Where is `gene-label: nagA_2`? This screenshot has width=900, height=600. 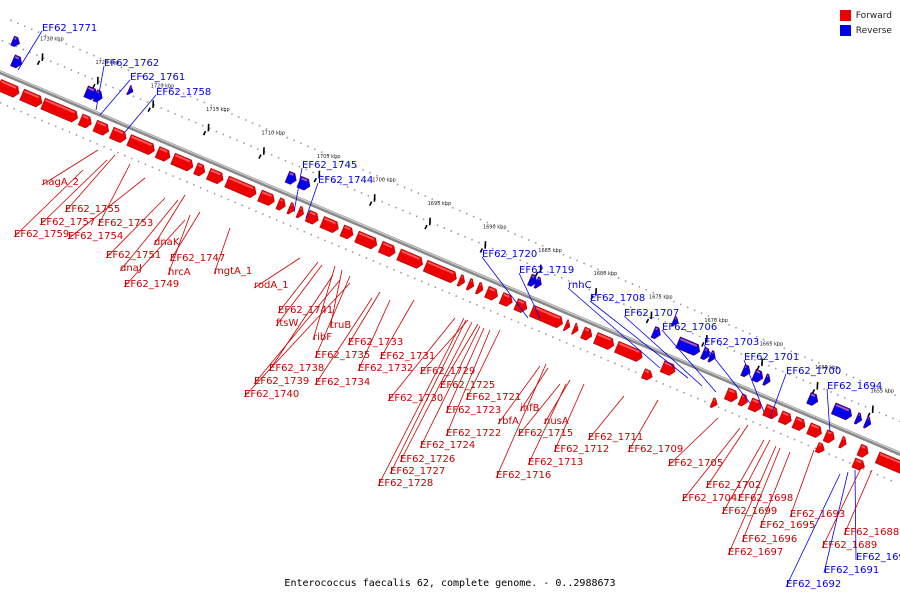 gene-label: nagA_2 is located at coordinates (60, 182).